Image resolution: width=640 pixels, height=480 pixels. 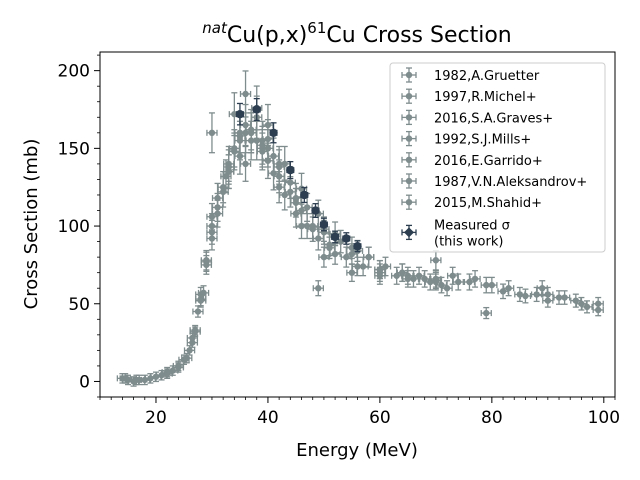 I want to click on y-tick-label: 0, so click(x=84, y=382).